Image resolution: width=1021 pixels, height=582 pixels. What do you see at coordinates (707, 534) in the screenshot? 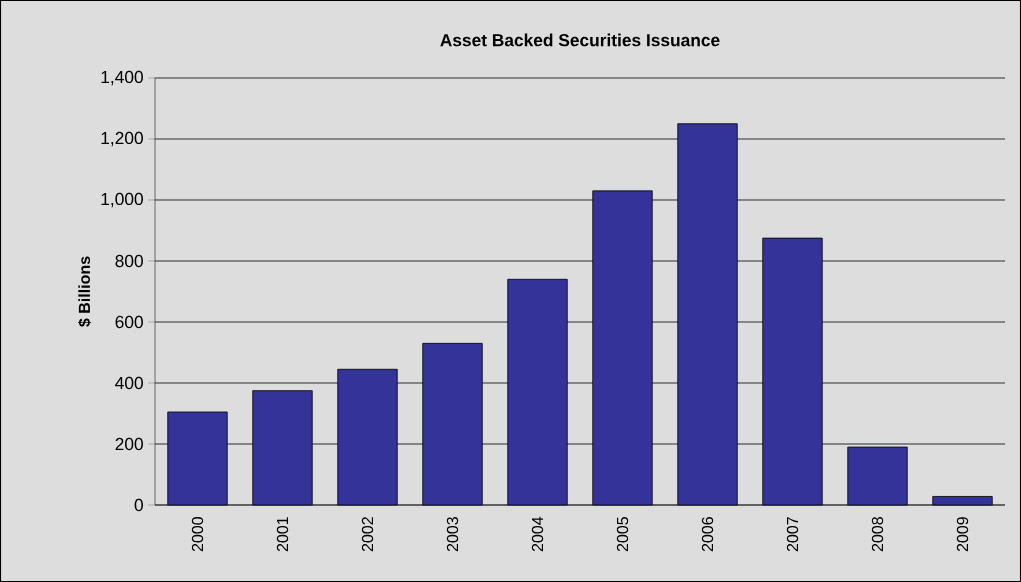
I see `x-tick-label: 2006` at bounding box center [707, 534].